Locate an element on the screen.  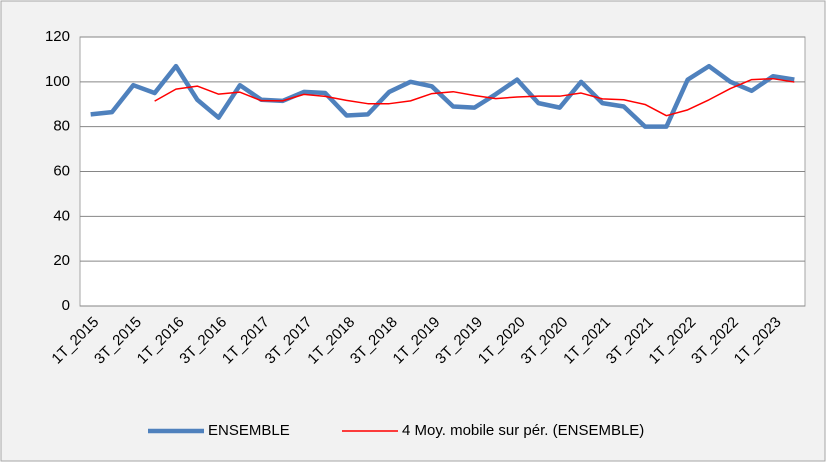
legend-label: ENSEMBLE is located at coordinates (249, 430).